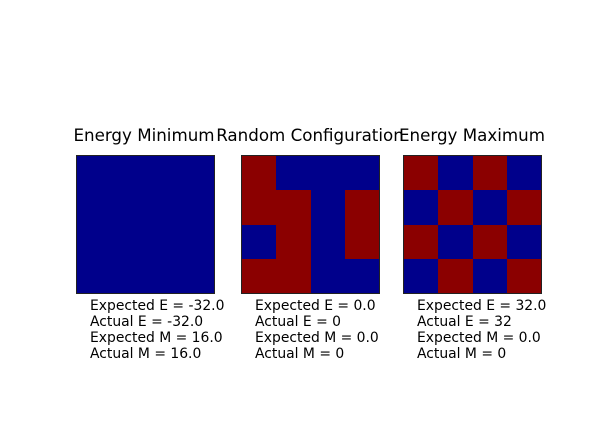 Image resolution: width=600 pixels, height=448 pixels. Describe the element at coordinates (482, 306) in the screenshot. I see `stat-expected-e: Expected E = 32.0` at that location.